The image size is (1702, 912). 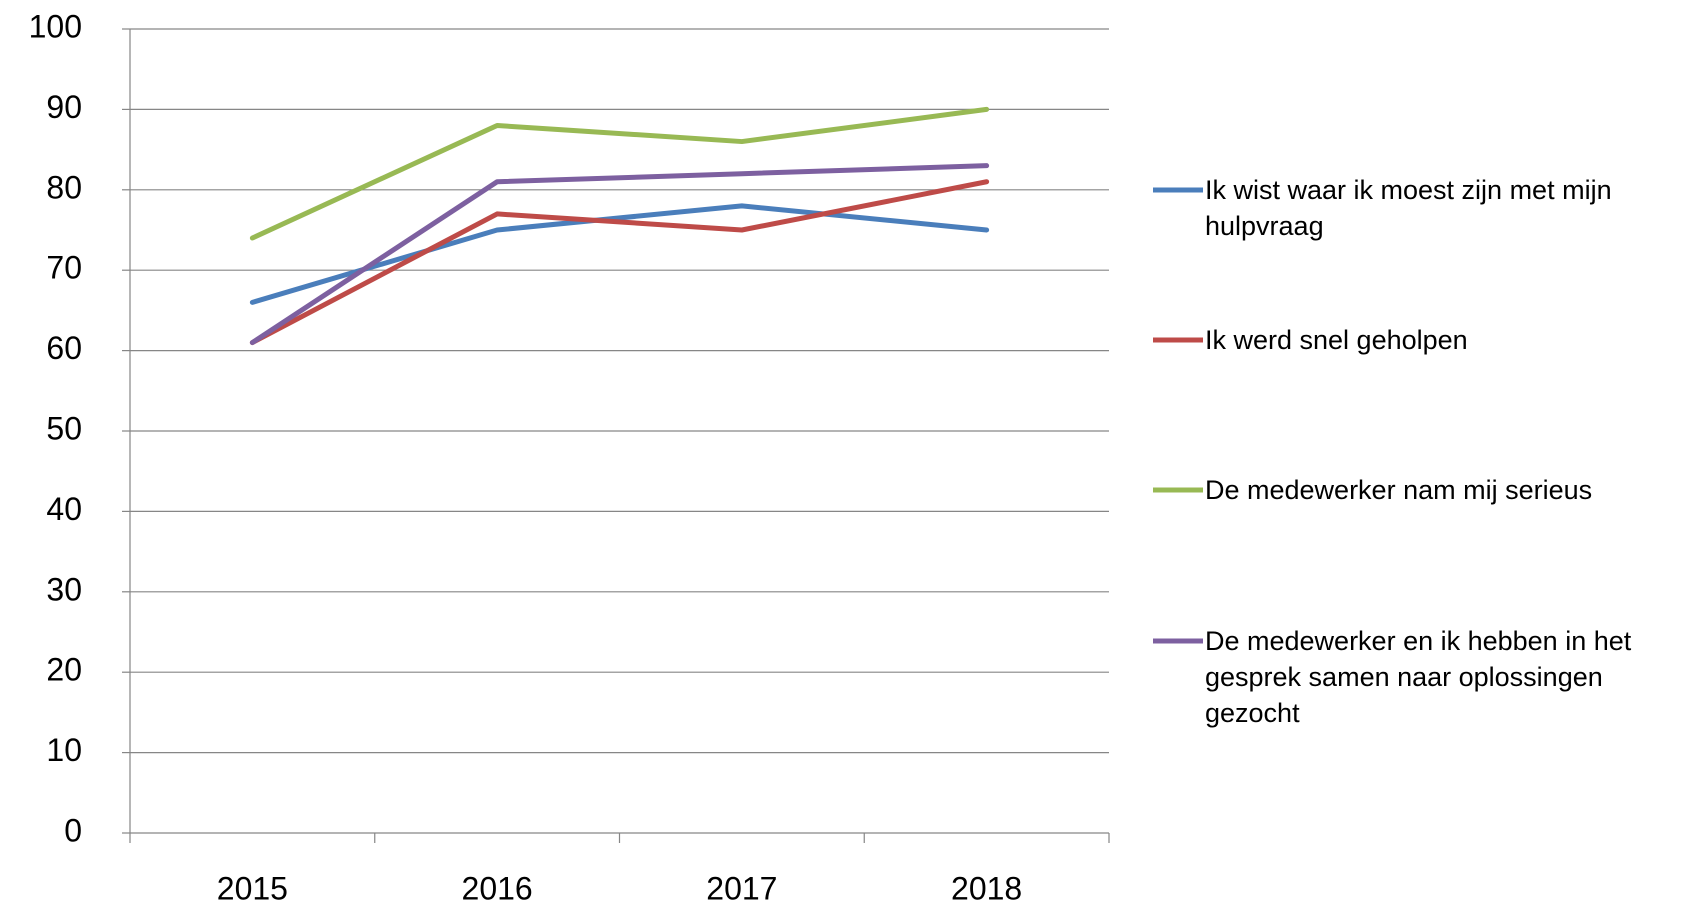 I want to click on y-tick-label: 50, so click(x=64, y=428).